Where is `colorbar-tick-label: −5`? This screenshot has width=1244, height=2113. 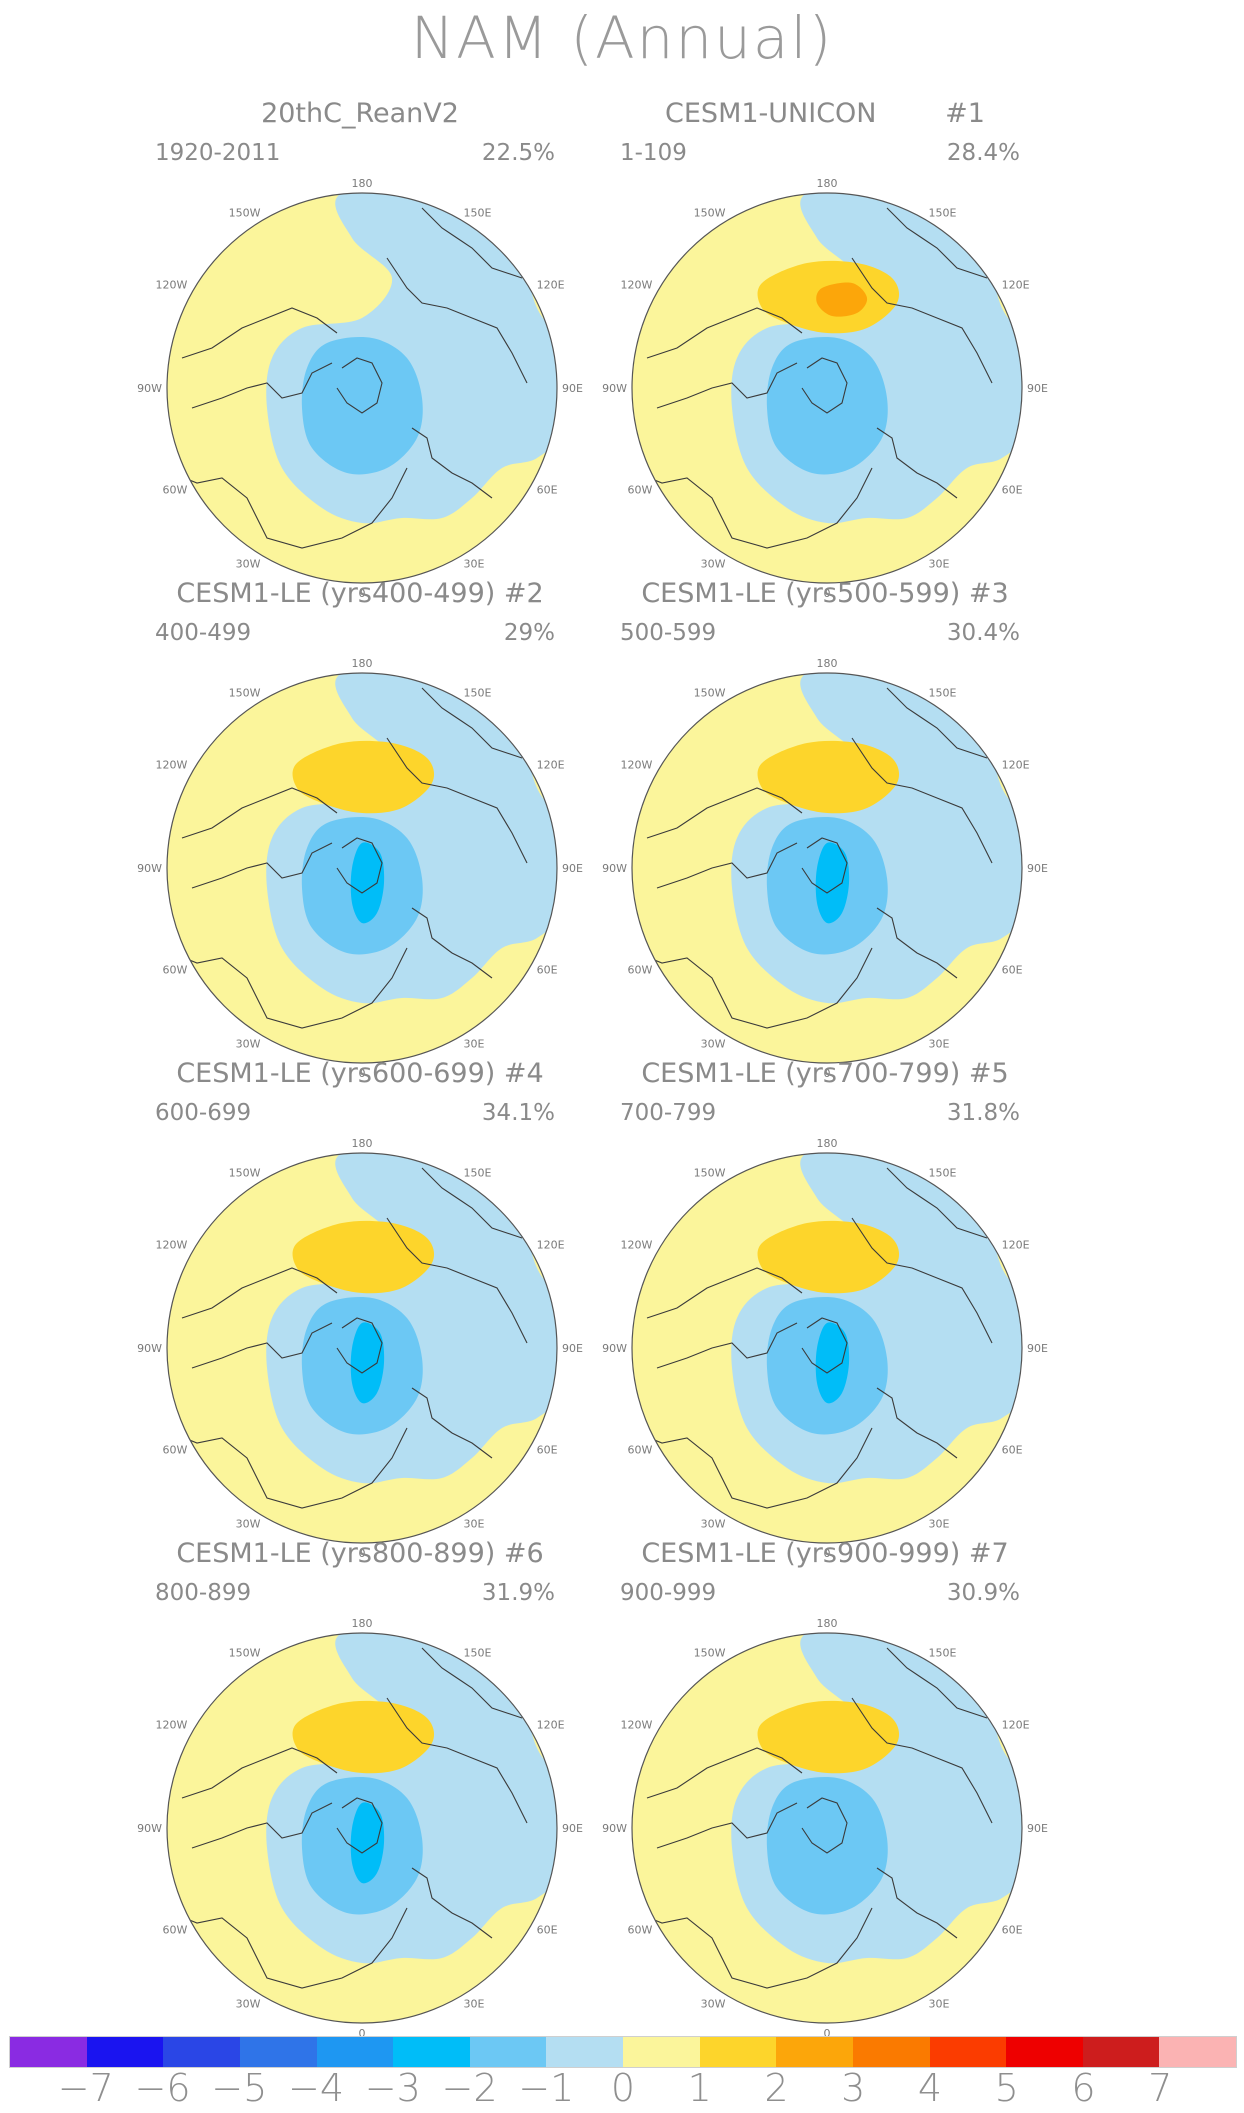 colorbar-tick-label: −5 is located at coordinates (239, 2088).